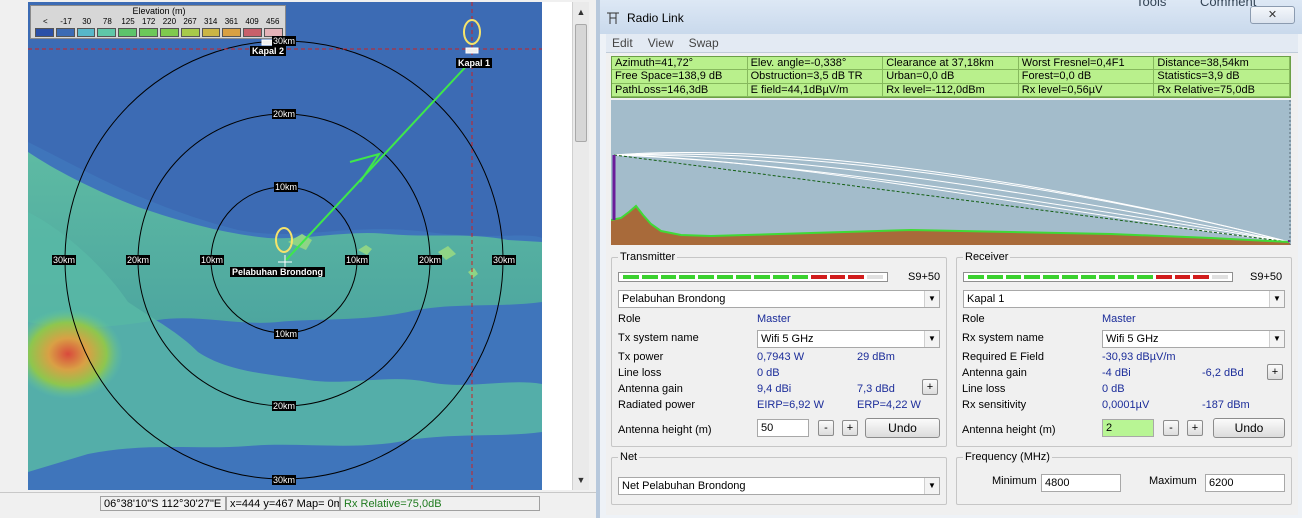 The width and height of the screenshot is (1302, 518). Describe the element at coordinates (951, 90) in the screenshot. I see `info-cell: Rx level=-112,0dBm` at that location.